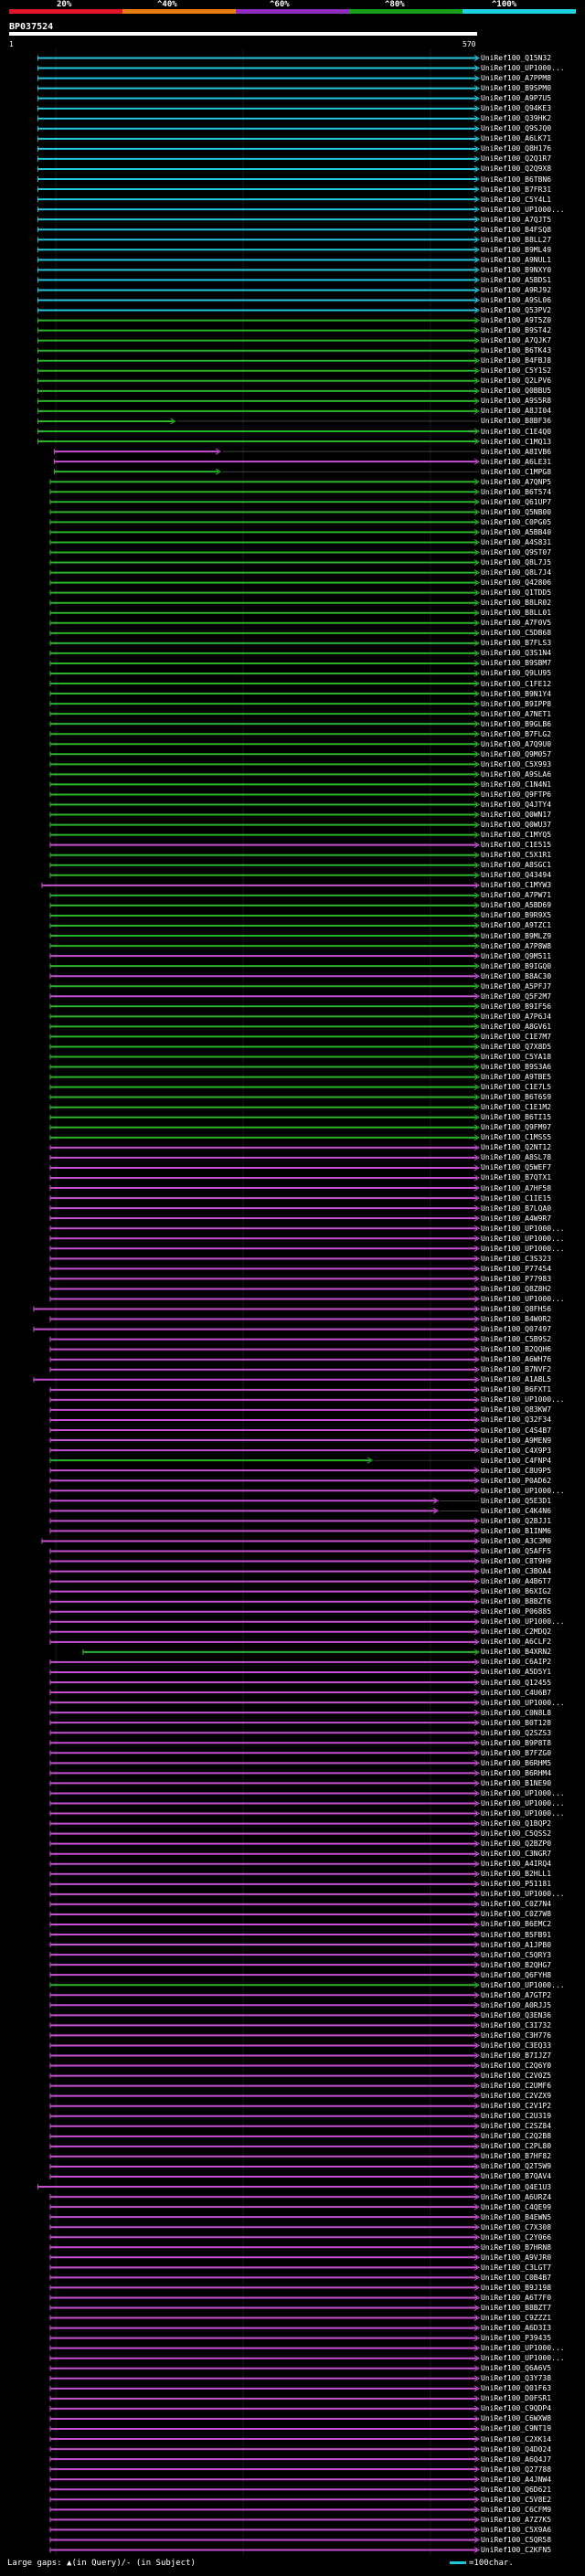 The width and height of the screenshot is (585, 2576). What do you see at coordinates (516, 1137) in the screenshot?
I see `hit-name-link: UniRef100_C1MSS5` at bounding box center [516, 1137].